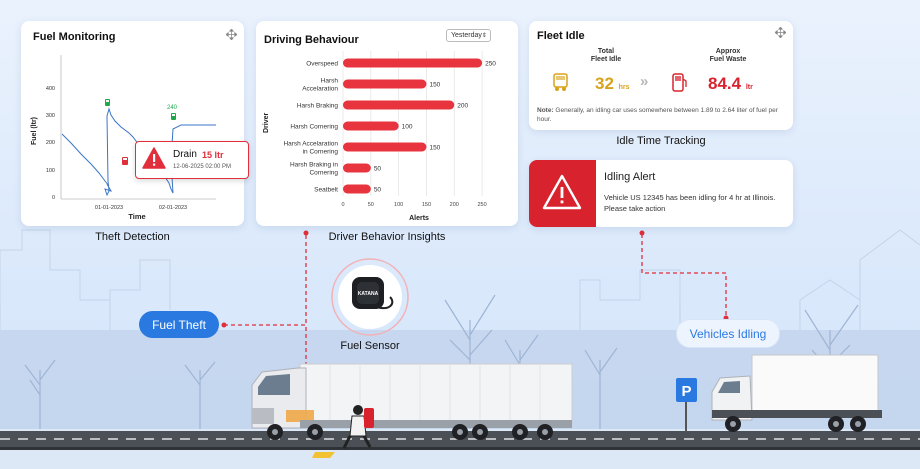 This screenshot has height=469, width=920. I want to click on bar-value-label: 250, so click(490, 64).